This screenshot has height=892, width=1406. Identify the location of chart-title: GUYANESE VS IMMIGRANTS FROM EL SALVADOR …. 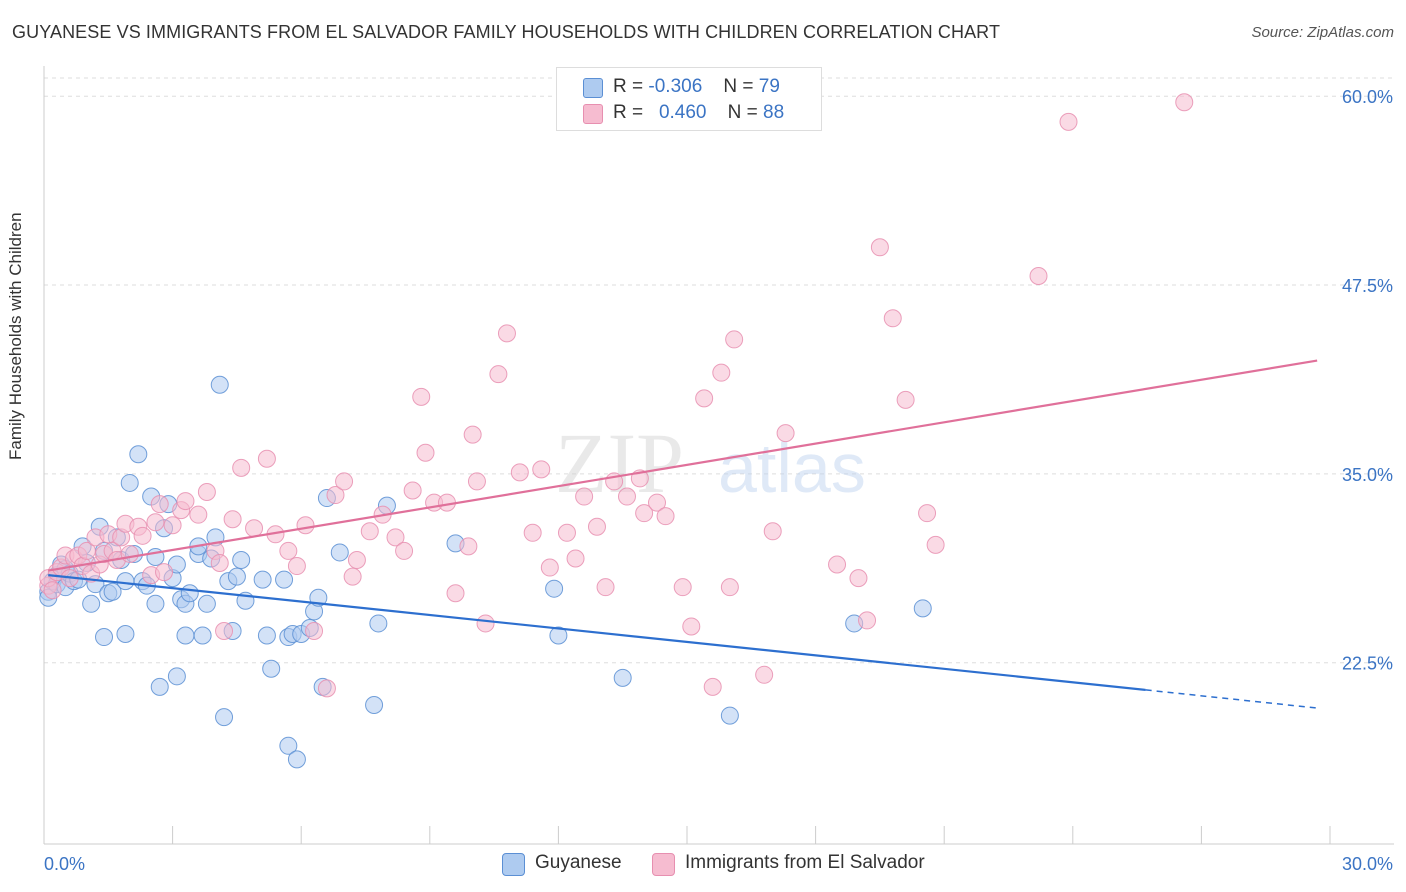
(506, 32).